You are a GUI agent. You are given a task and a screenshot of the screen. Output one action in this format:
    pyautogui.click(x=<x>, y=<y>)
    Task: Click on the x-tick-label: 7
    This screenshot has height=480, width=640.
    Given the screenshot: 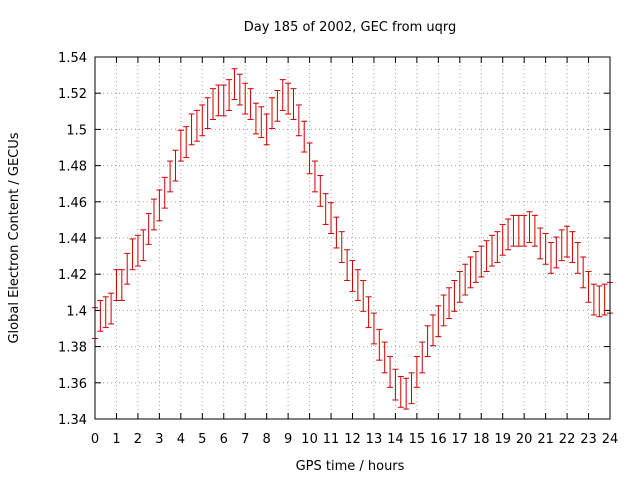 What is the action you would take?
    pyautogui.click(x=245, y=439)
    